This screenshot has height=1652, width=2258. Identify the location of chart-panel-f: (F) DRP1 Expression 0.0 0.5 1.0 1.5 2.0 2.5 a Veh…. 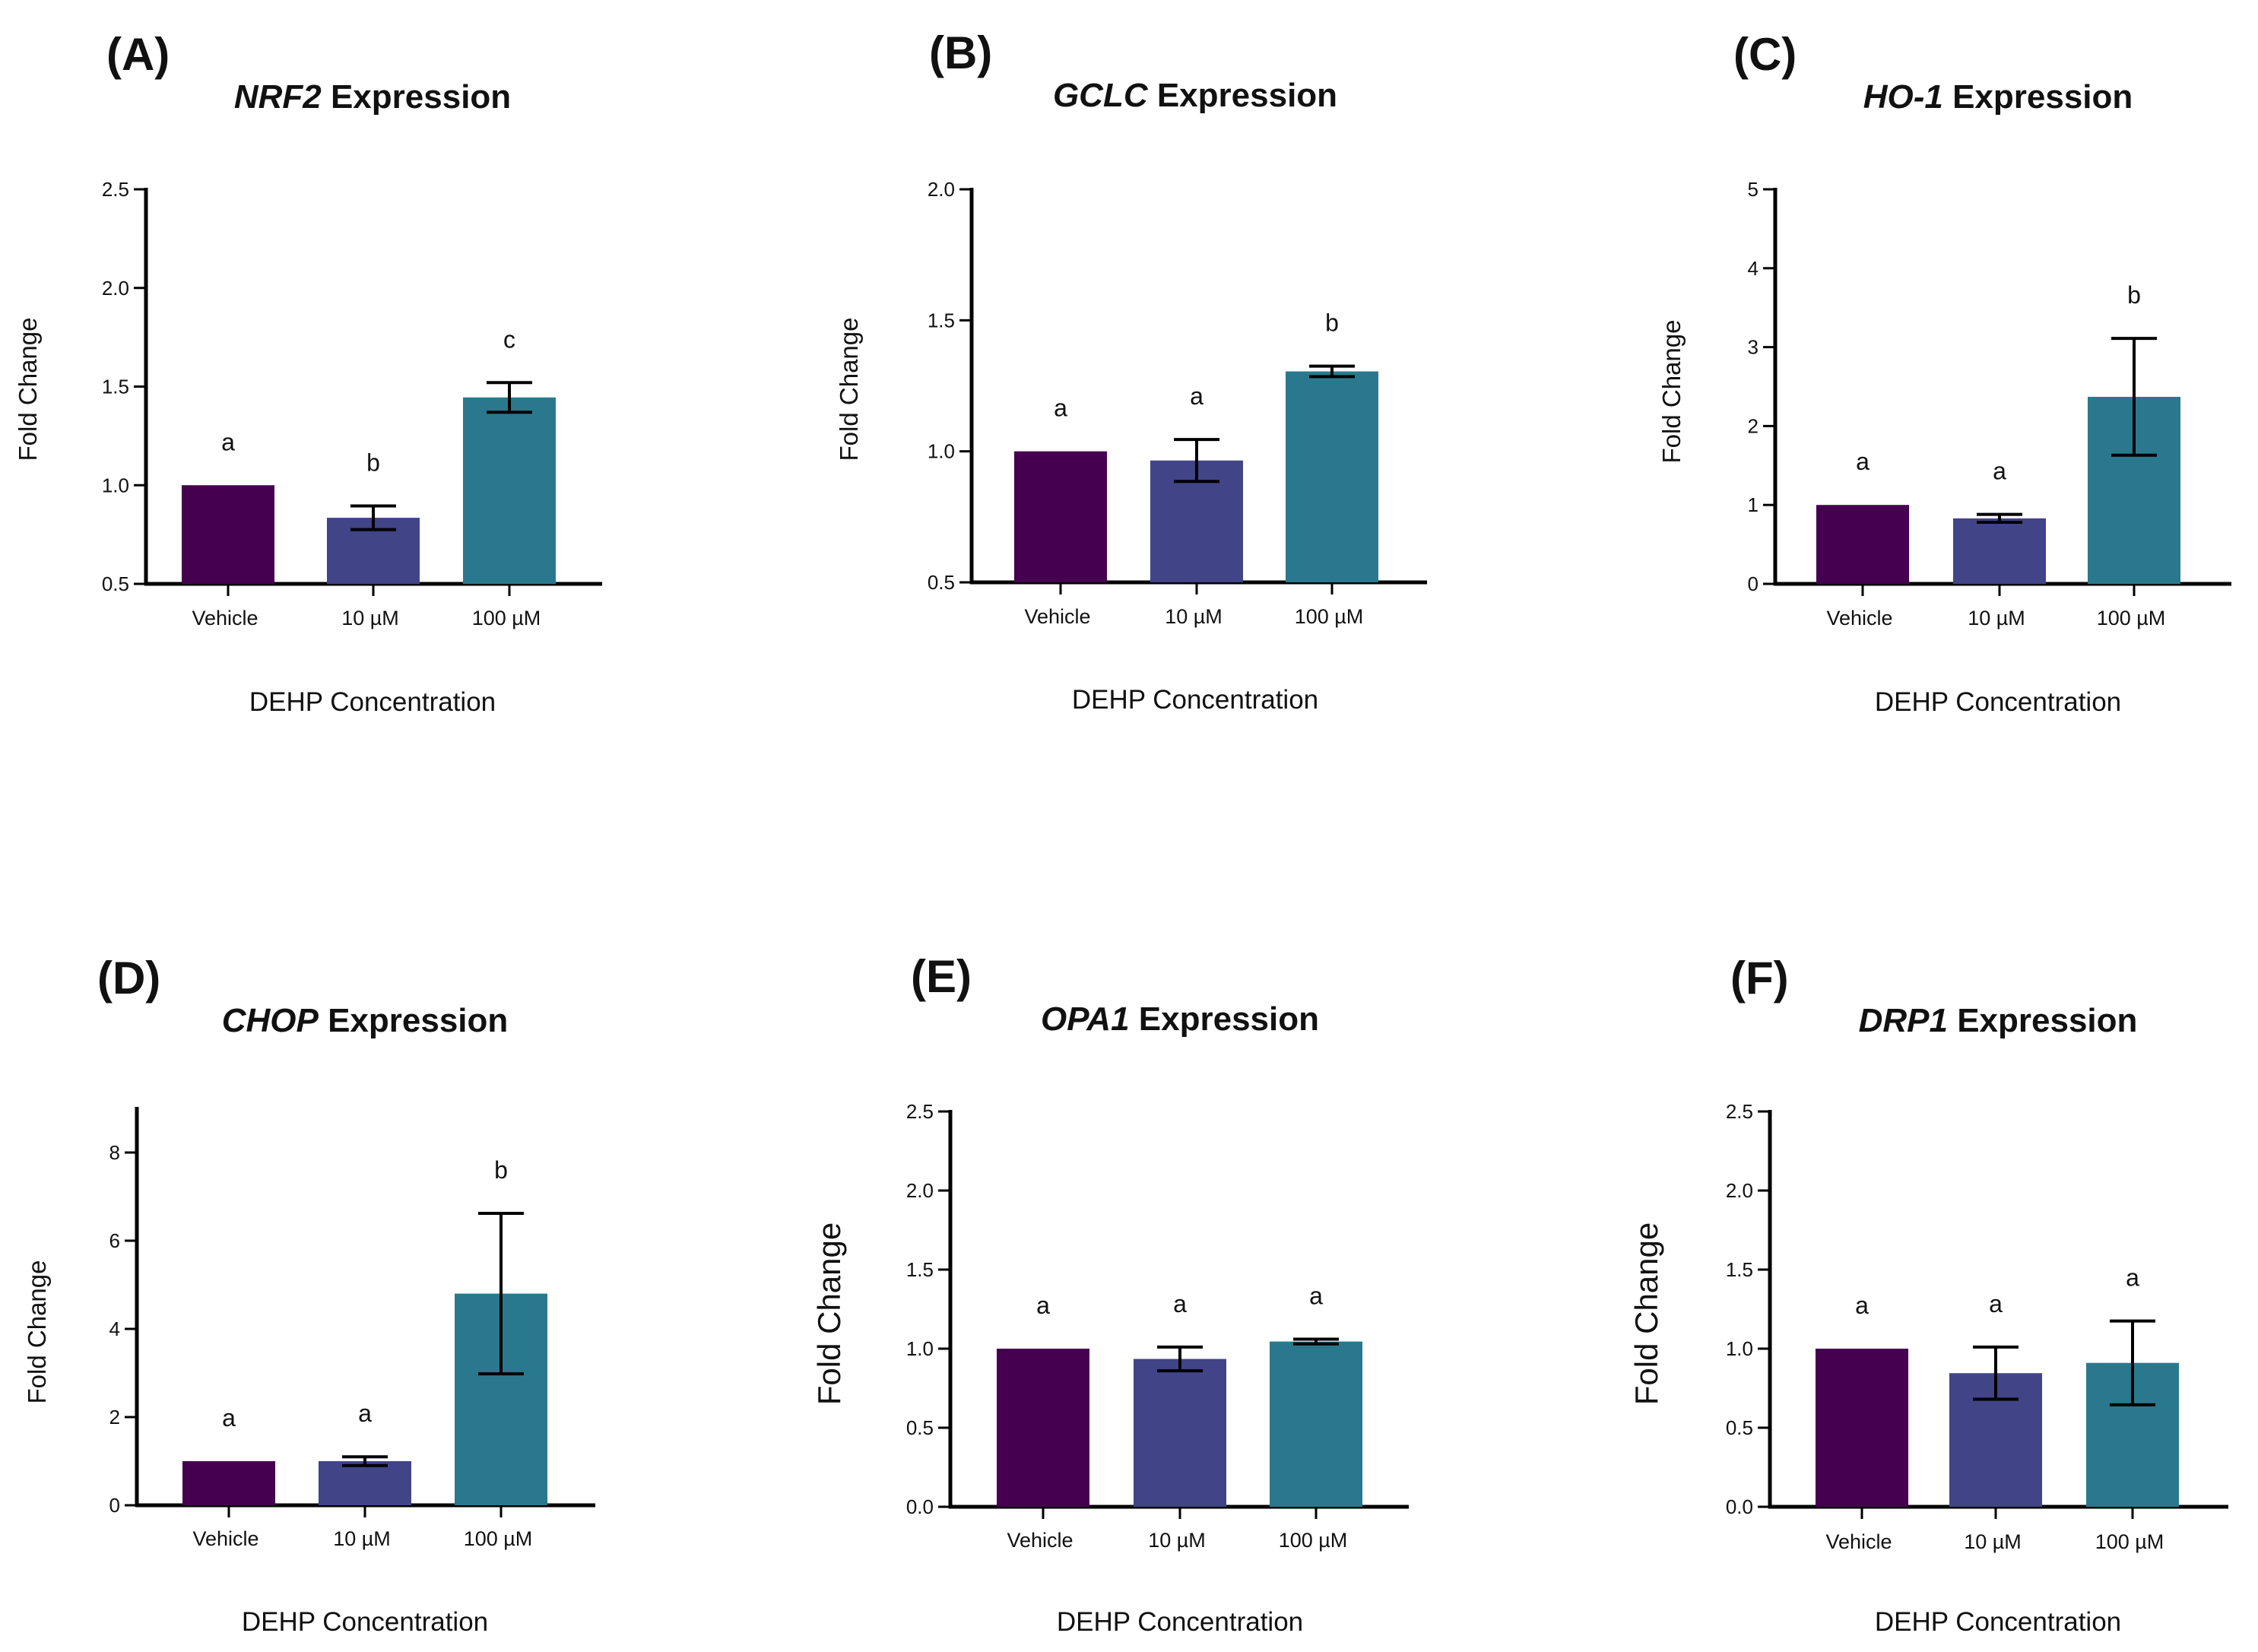
(1928, 1295).